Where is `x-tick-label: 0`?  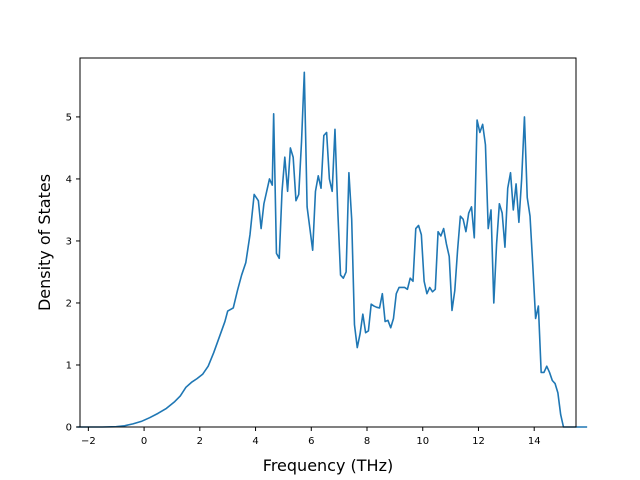 x-tick-label: 0 is located at coordinates (144, 441).